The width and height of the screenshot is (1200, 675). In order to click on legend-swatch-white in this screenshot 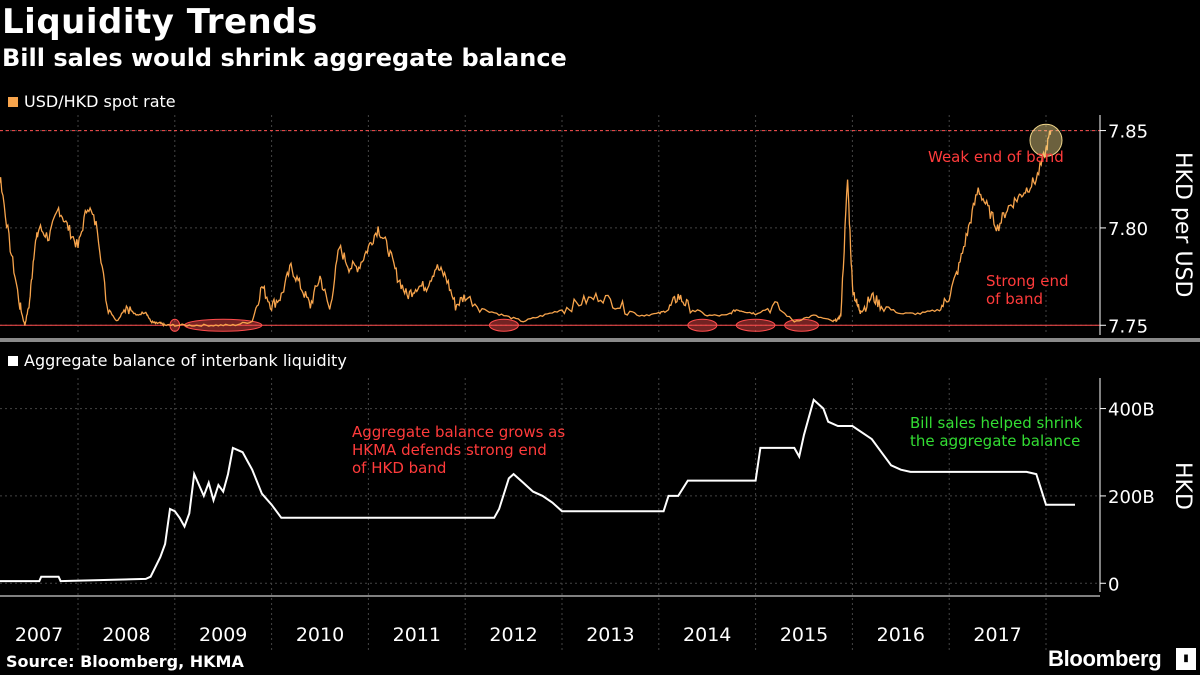, I will do `click(13, 360)`.